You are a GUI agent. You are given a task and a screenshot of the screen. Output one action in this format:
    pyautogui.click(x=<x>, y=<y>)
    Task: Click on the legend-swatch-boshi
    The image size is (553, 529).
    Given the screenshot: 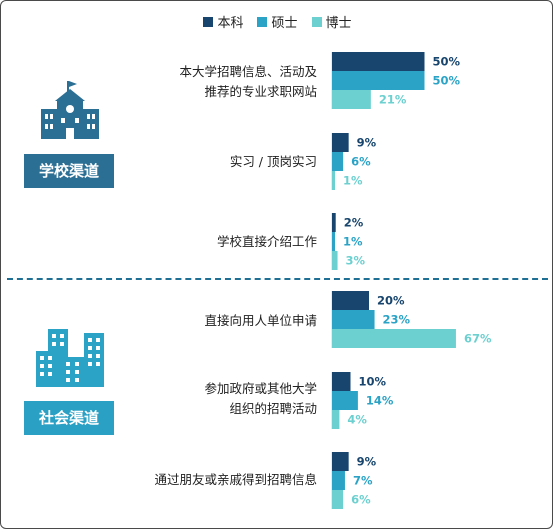 What is the action you would take?
    pyautogui.click(x=316, y=21)
    